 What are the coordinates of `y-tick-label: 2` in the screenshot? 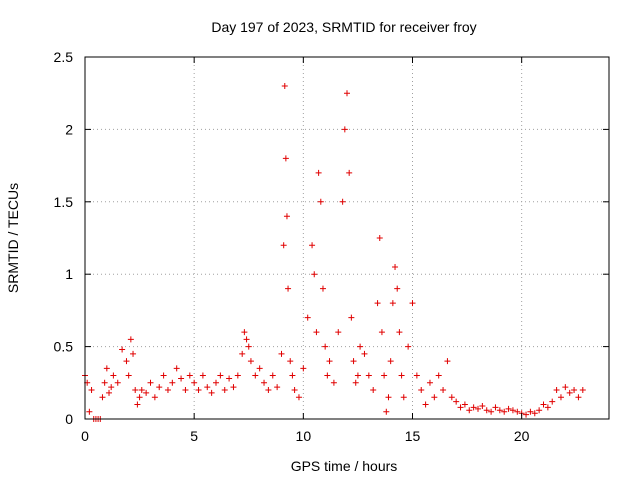 It's located at (69, 129).